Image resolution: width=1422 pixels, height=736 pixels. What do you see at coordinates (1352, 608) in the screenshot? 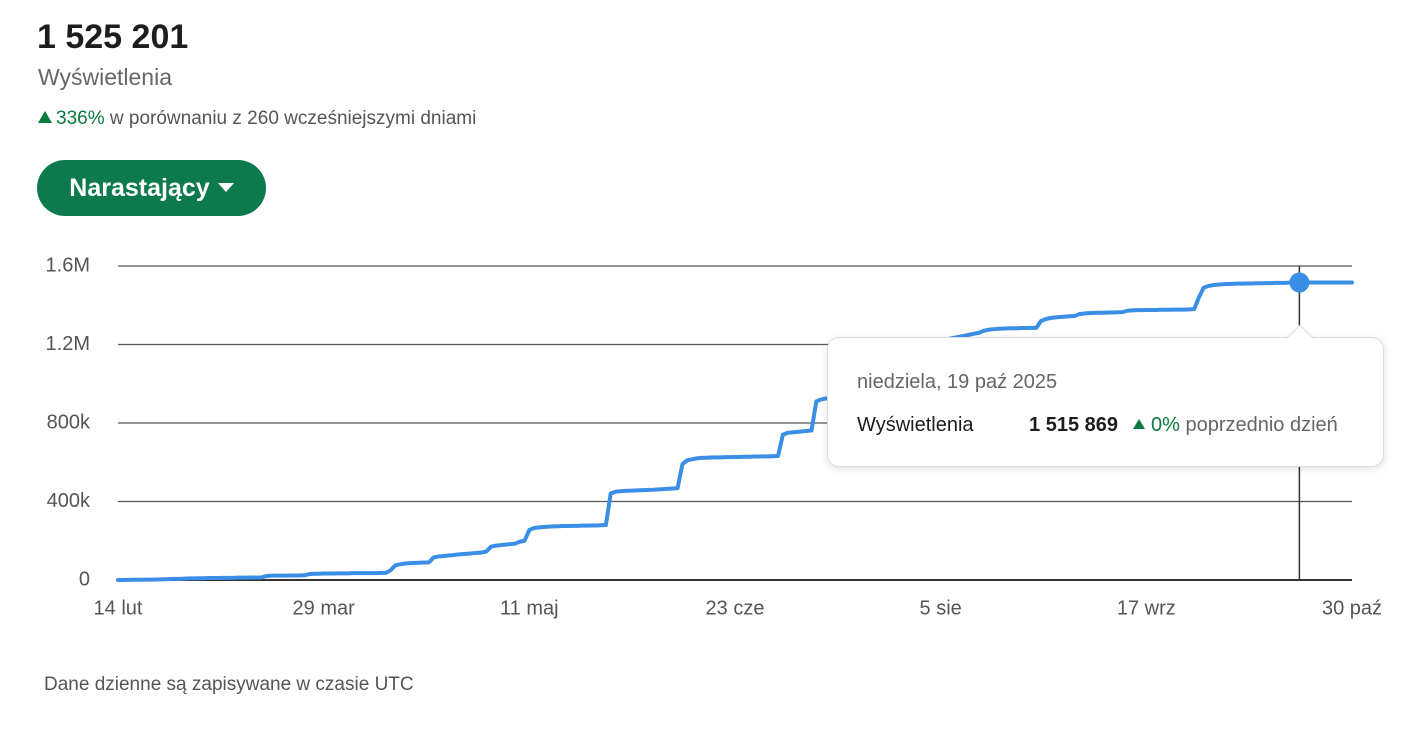
I see `x-tick-label: 30 paź` at bounding box center [1352, 608].